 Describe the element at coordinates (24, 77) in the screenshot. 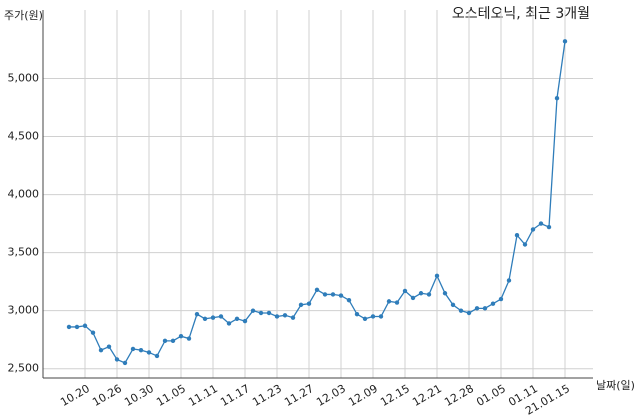

I see `y-tick-label: 5,000` at that location.